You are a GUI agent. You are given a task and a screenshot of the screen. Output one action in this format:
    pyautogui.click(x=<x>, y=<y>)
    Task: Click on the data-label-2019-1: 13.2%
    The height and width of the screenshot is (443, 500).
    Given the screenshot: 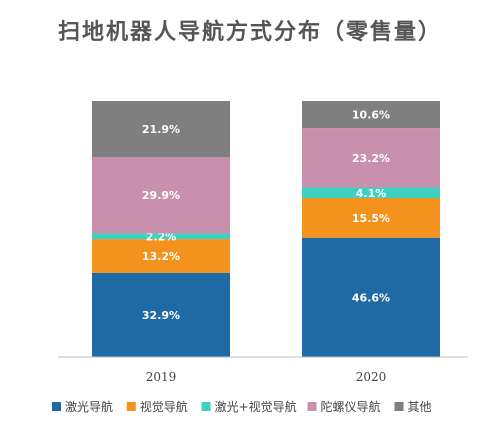 What is the action you would take?
    pyautogui.click(x=161, y=256)
    